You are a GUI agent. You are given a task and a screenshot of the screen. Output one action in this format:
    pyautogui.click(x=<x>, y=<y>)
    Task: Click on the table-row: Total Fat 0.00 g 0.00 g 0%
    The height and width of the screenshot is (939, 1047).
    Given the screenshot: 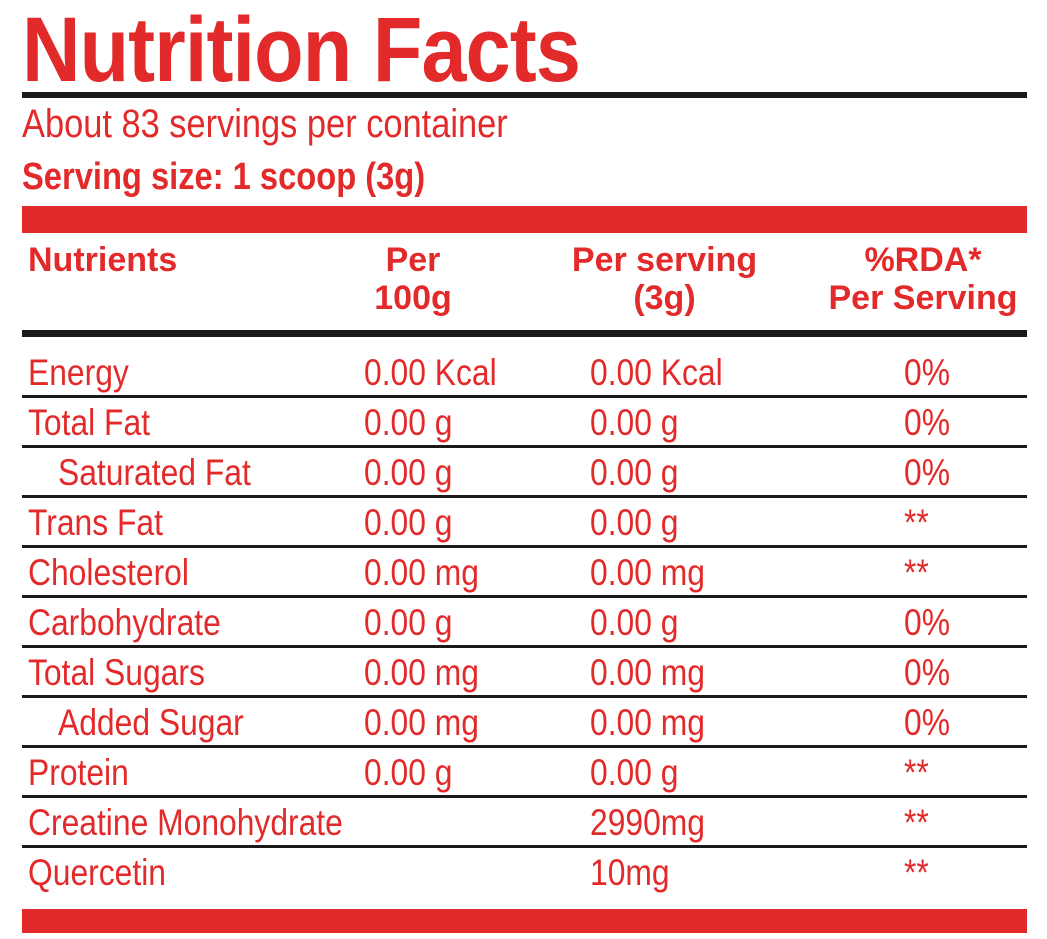 What is the action you would take?
    pyautogui.click(x=524, y=423)
    